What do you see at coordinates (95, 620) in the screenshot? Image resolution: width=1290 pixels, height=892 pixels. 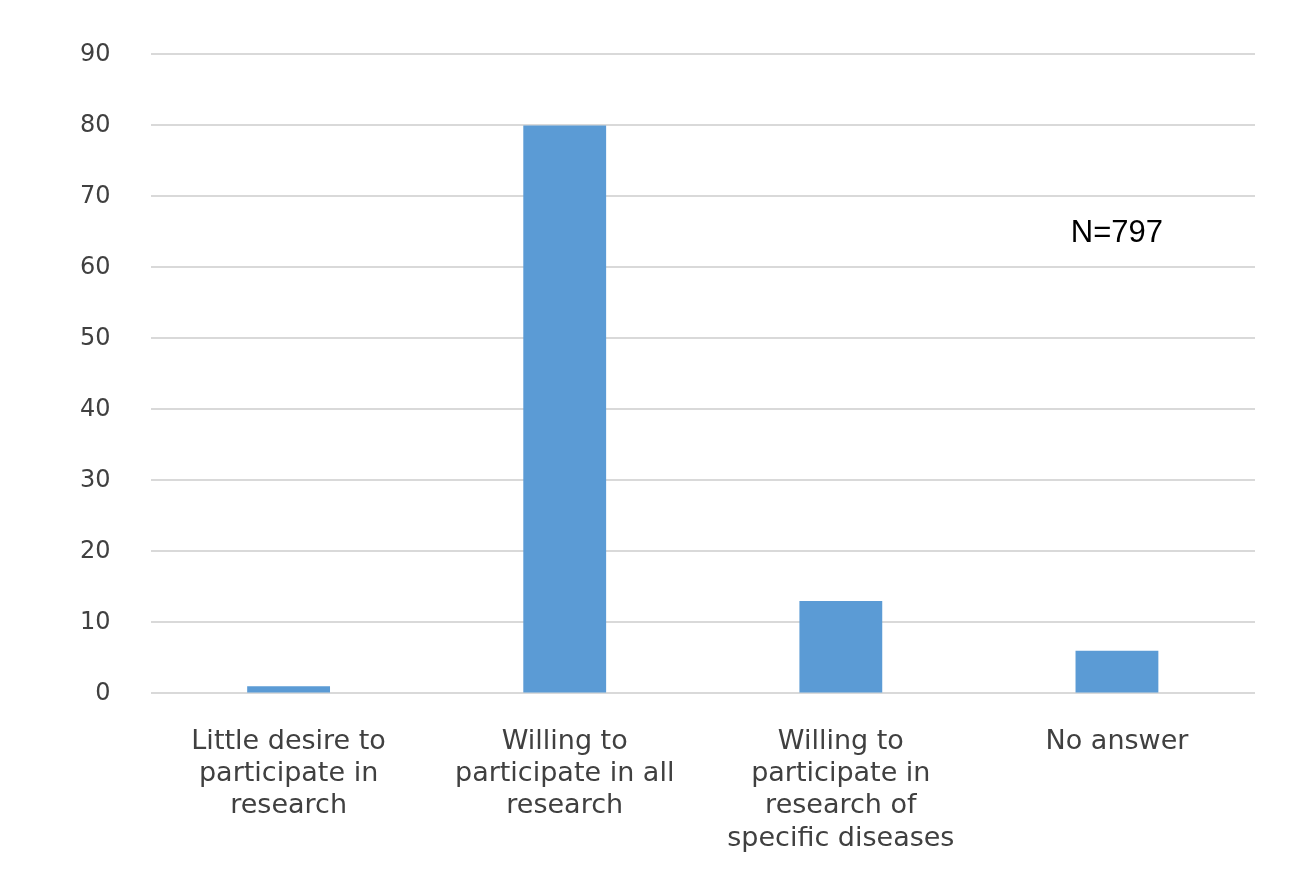 I see `y-tick-label: 10` at bounding box center [95, 620].